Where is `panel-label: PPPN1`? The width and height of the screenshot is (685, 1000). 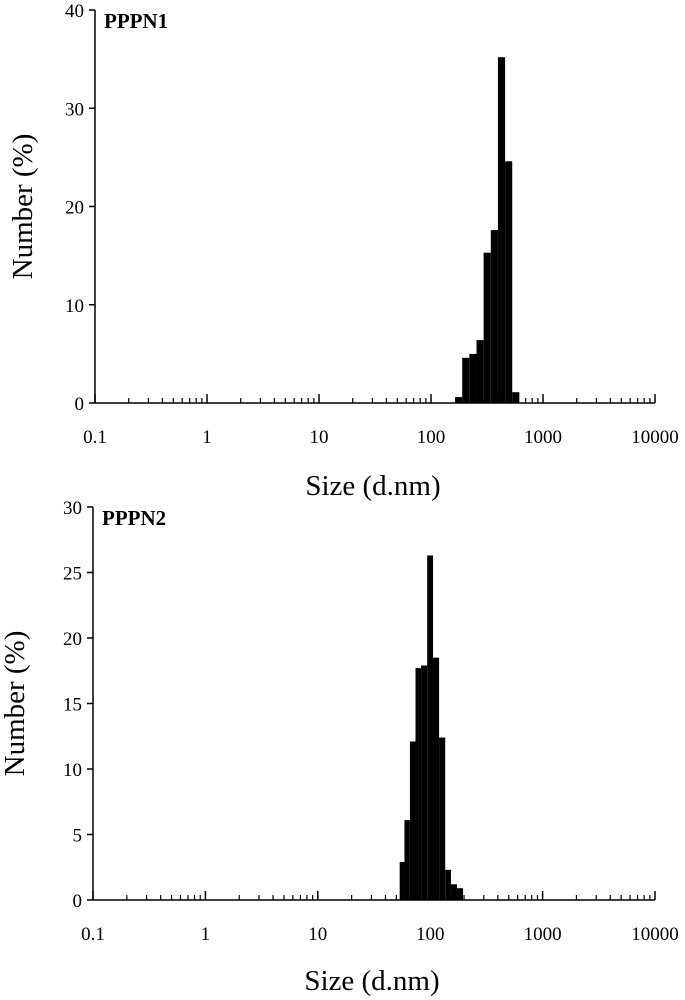
panel-label: PPPN1 is located at coordinates (136, 21).